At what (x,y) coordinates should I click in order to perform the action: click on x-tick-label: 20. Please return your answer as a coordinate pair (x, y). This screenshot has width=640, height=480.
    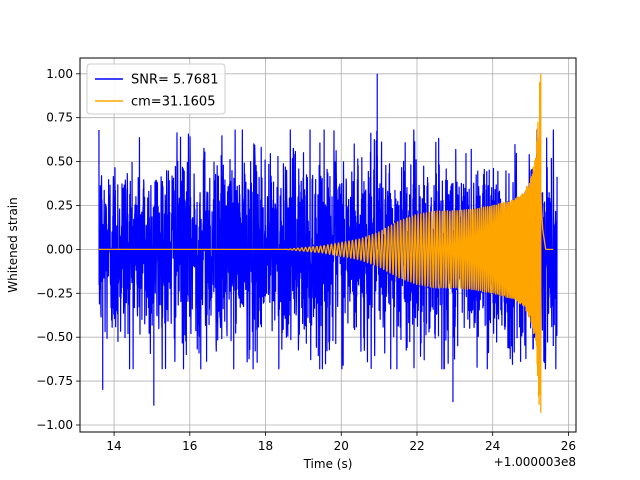
    Looking at the image, I should click on (341, 446).